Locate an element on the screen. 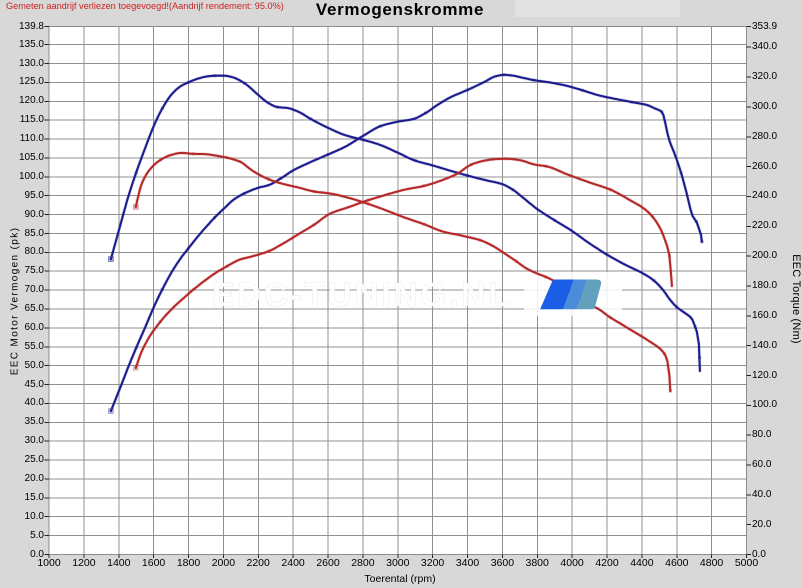 This screenshot has width=802, height=588. svg-text: EDC-TUNING.NL is located at coordinates (361, 294).